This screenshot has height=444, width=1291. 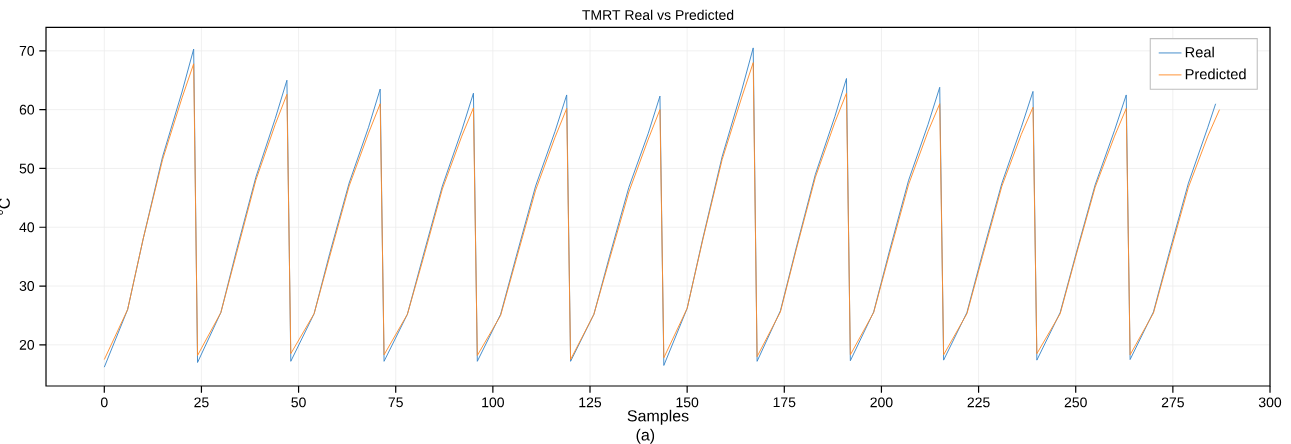 I want to click on legend-label: Predicted, so click(x=1215, y=74).